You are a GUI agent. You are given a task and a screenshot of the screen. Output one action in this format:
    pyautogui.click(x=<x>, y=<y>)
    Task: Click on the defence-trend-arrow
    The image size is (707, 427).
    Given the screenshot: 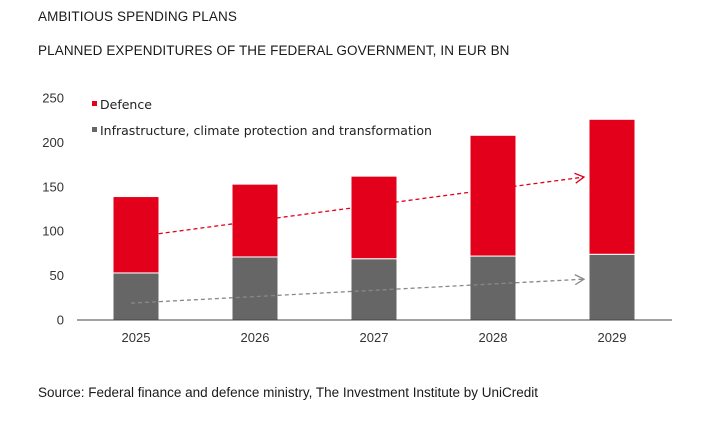 What is the action you would take?
    pyautogui.click(x=358, y=205)
    